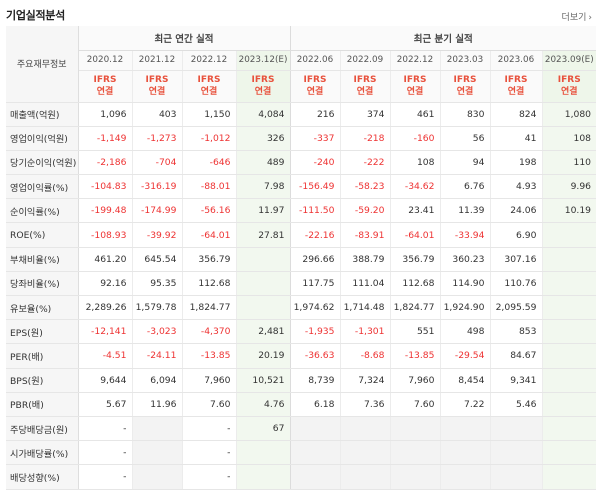 Image resolution: width=600 pixels, height=504 pixels. Describe the element at coordinates (364, 114) in the screenshot. I see `value-cell: 374` at that location.